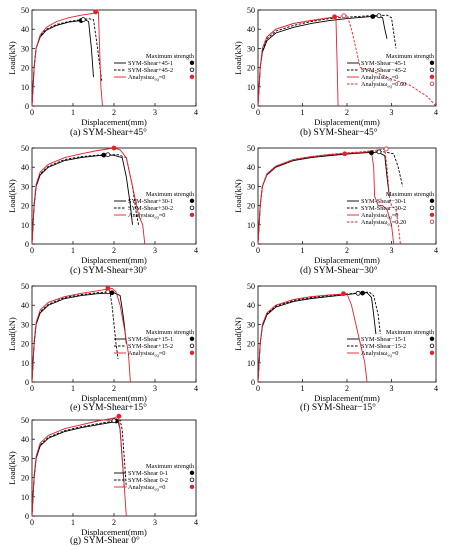  I want to click on y-tick-label: 50, so click(25, 10).